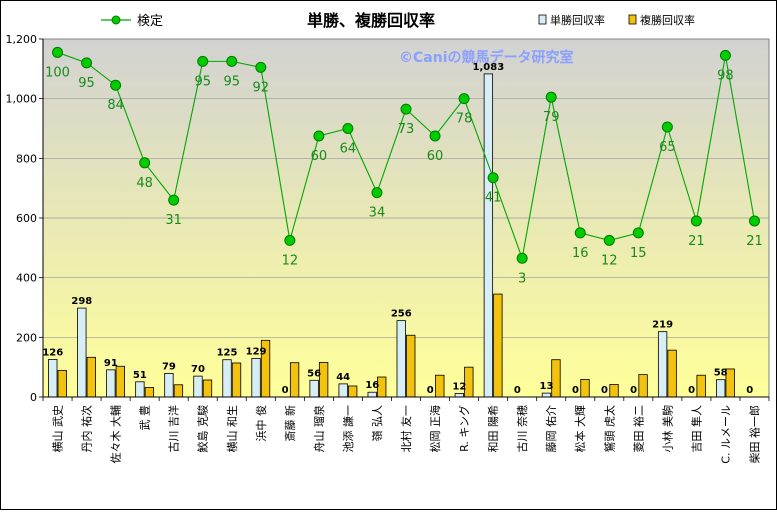 This screenshot has height=513, width=777. What do you see at coordinates (116, 20) in the screenshot?
I see `legend-line-marker` at bounding box center [116, 20].